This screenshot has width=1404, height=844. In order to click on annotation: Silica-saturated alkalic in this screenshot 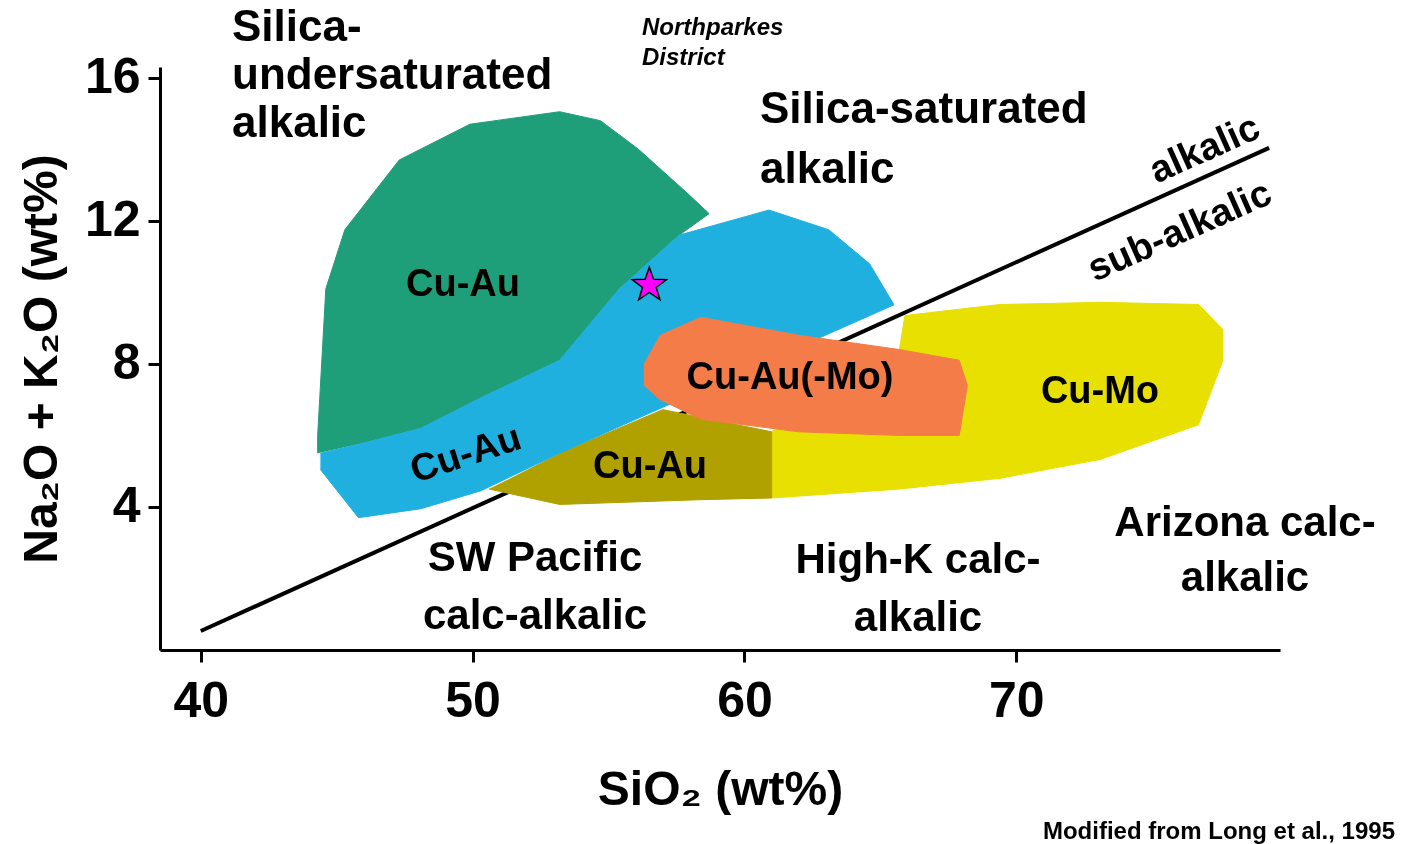, I will do `click(924, 137)`.